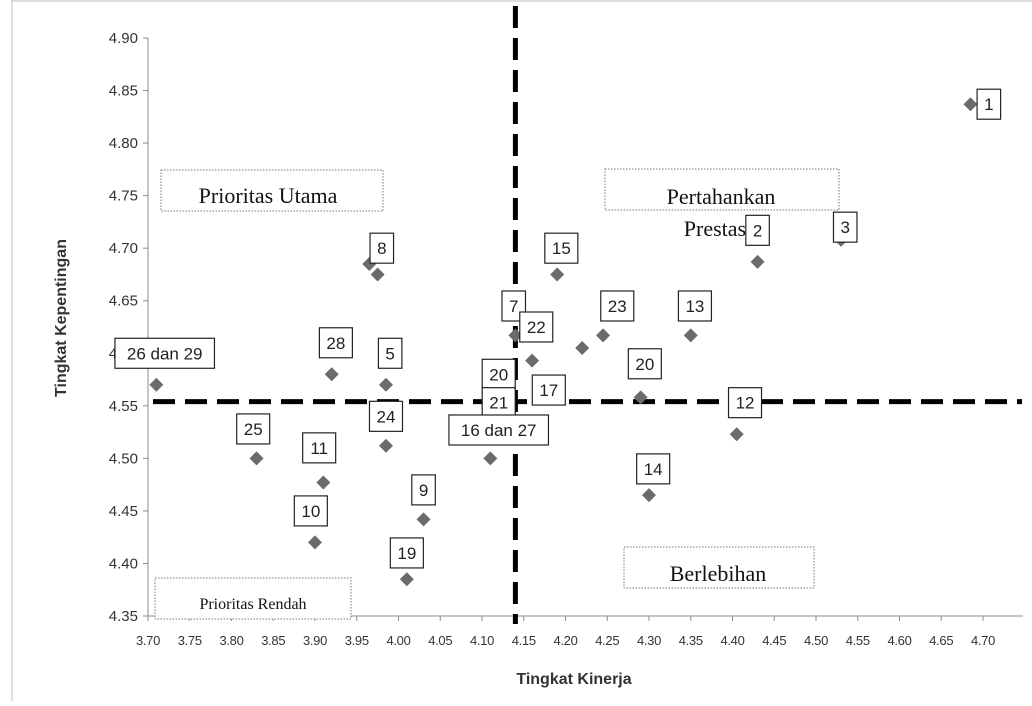 The image size is (1032, 706). Describe the element at coordinates (123, 563) in the screenshot. I see `y-tick-label: 4.40` at that location.